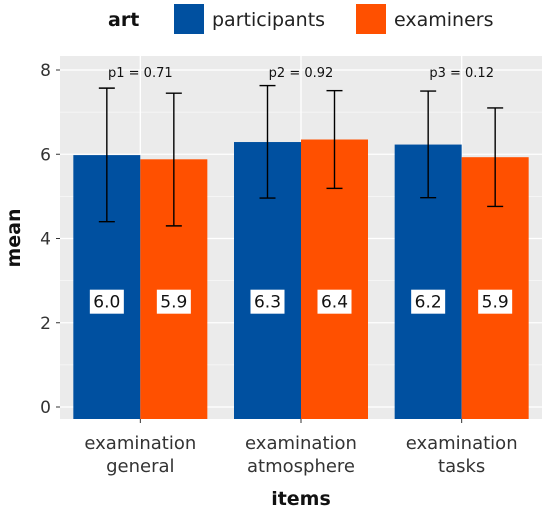 Image resolution: width=550 pixels, height=514 pixels. I want to click on y-tick-label: 6, so click(45, 155).